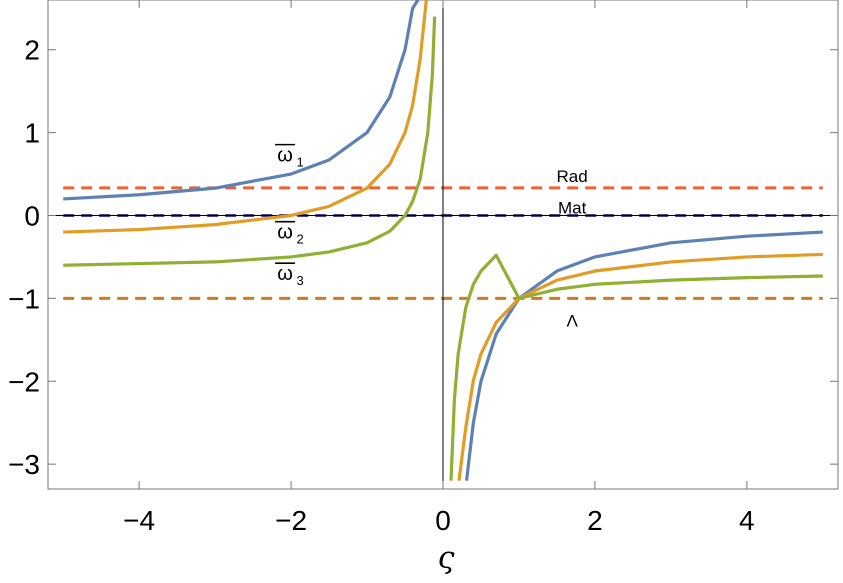  What do you see at coordinates (24, 381) in the screenshot?
I see `y-tick-label: −2` at bounding box center [24, 381].